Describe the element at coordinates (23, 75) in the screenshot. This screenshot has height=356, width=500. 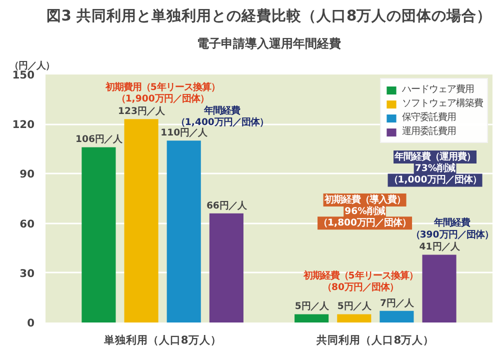
I see `y-tick-label: 150` at that location.